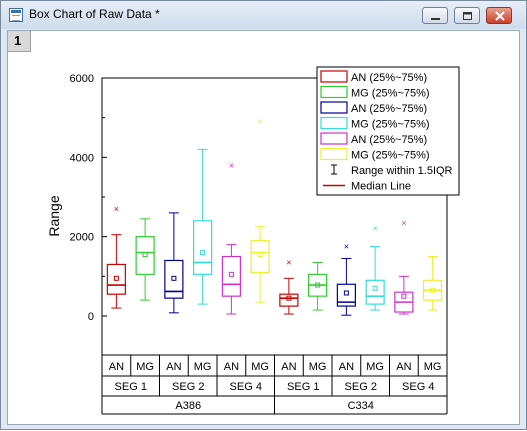 The width and height of the screenshot is (527, 431). What do you see at coordinates (361, 406) in the screenshot?
I see `x-group-label: C334` at bounding box center [361, 406].